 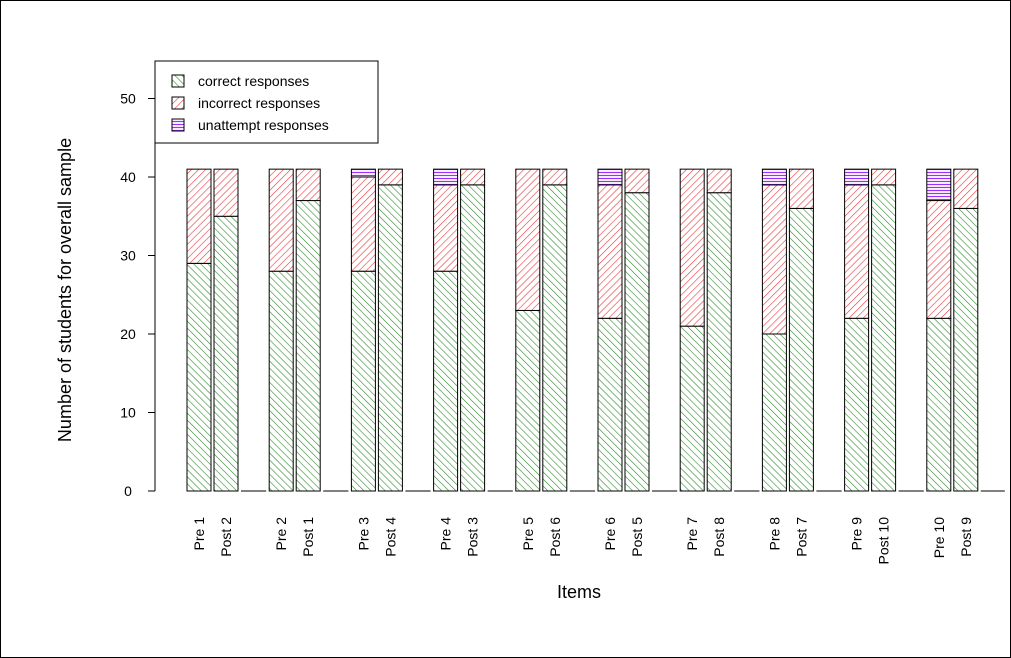 What do you see at coordinates (199, 534) in the screenshot?
I see `x-tick-label: Pre 1` at bounding box center [199, 534].